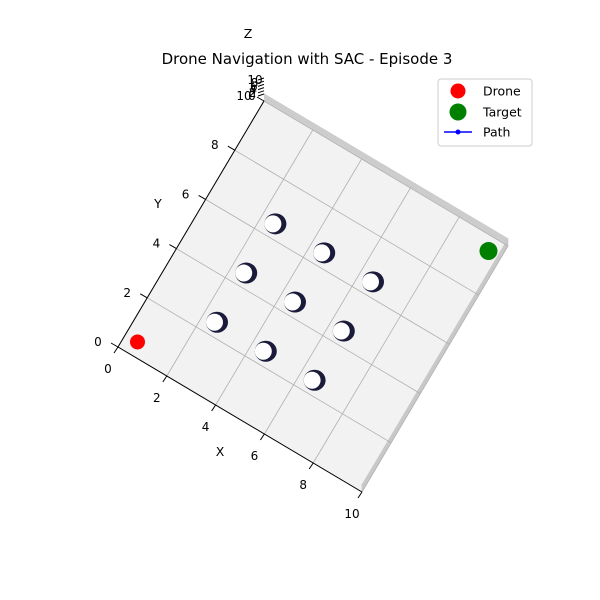 The width and height of the screenshot is (600, 600). I want to click on x-axis-line, so click(240, 419).